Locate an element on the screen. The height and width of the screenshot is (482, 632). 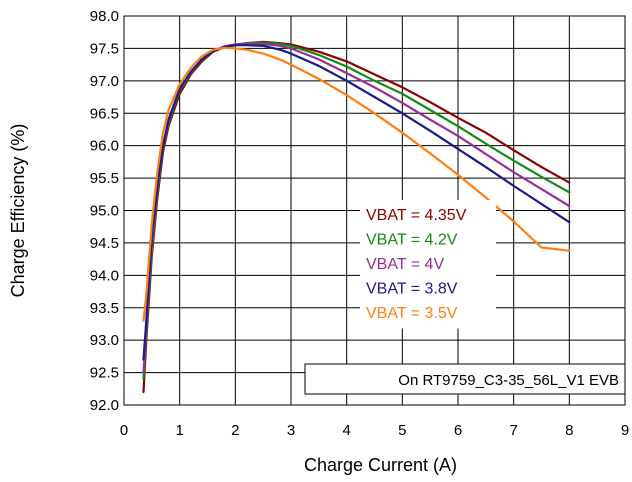
y-tick-label: 98.0 is located at coordinates (104, 16).